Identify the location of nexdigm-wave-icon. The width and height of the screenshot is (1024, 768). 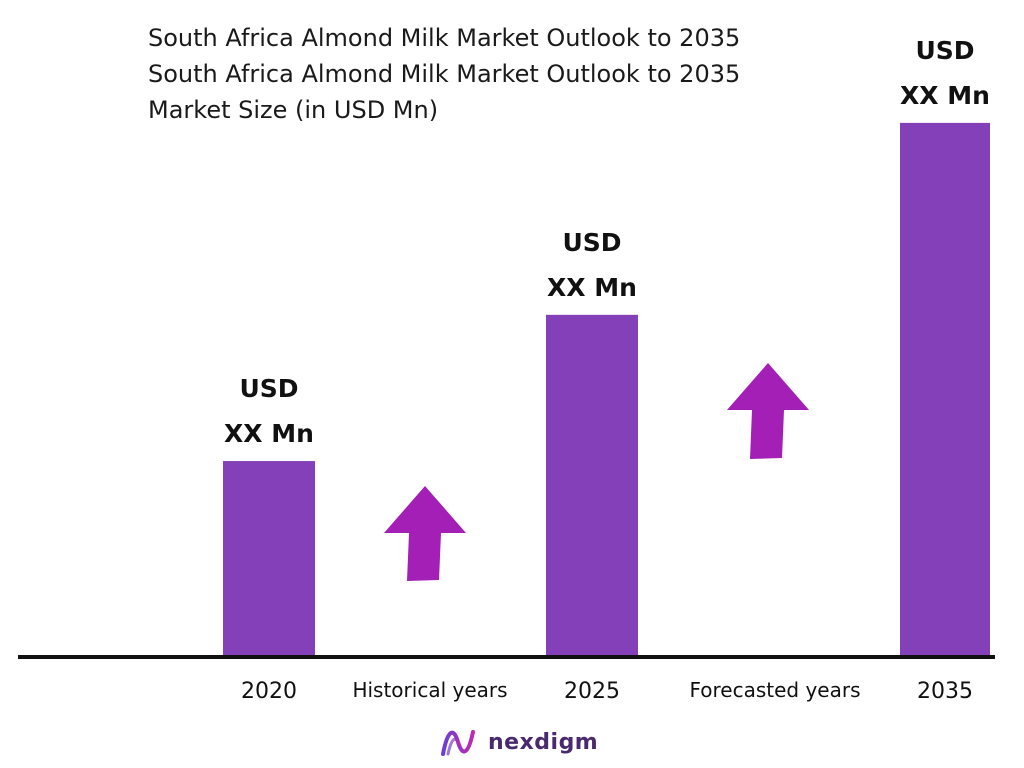
(458, 743).